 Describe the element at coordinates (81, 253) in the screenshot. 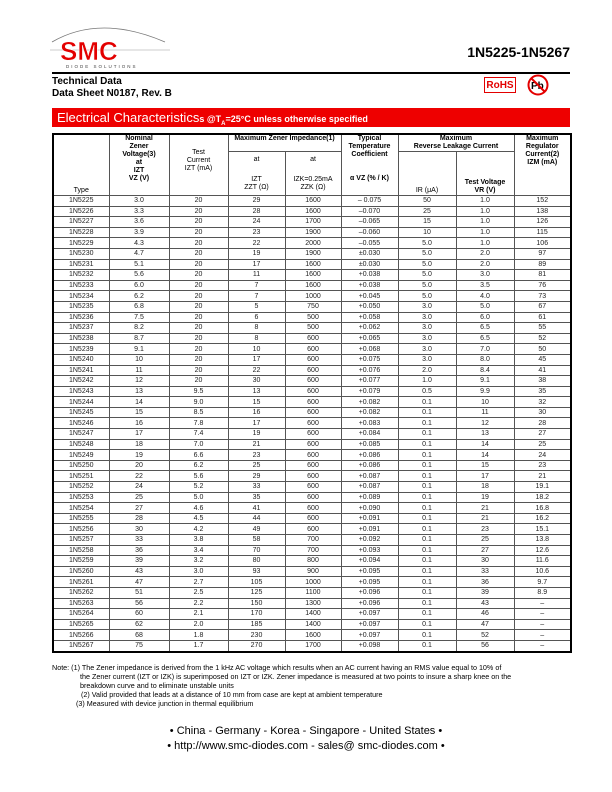

I see `cell-type: 1N5230` at that location.